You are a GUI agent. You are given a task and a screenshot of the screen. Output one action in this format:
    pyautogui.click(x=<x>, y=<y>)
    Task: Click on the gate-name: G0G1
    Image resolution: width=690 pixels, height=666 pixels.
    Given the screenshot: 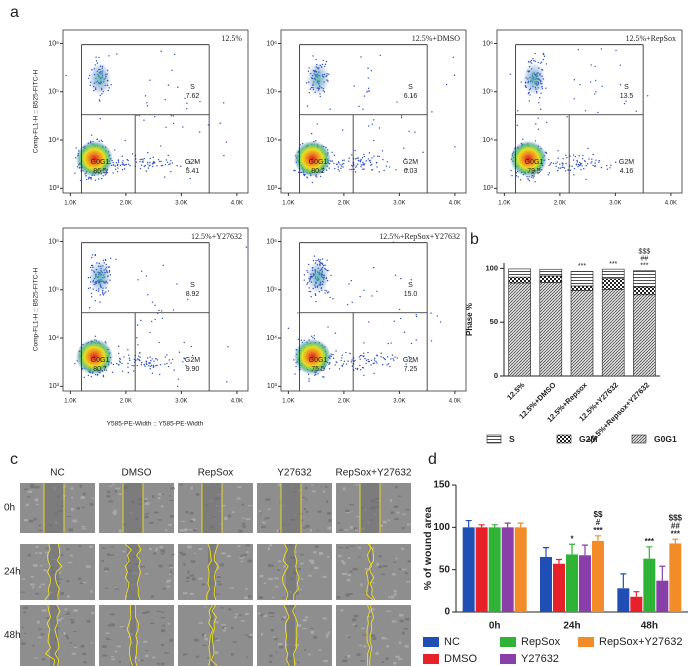 What is the action you would take?
    pyautogui.click(x=318, y=162)
    